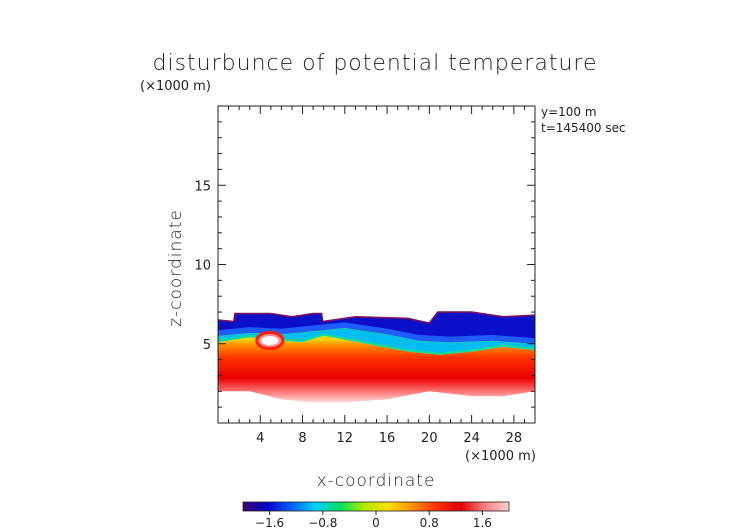  Describe the element at coordinates (260, 438) in the screenshot. I see `x-tick-label: 4` at that location.